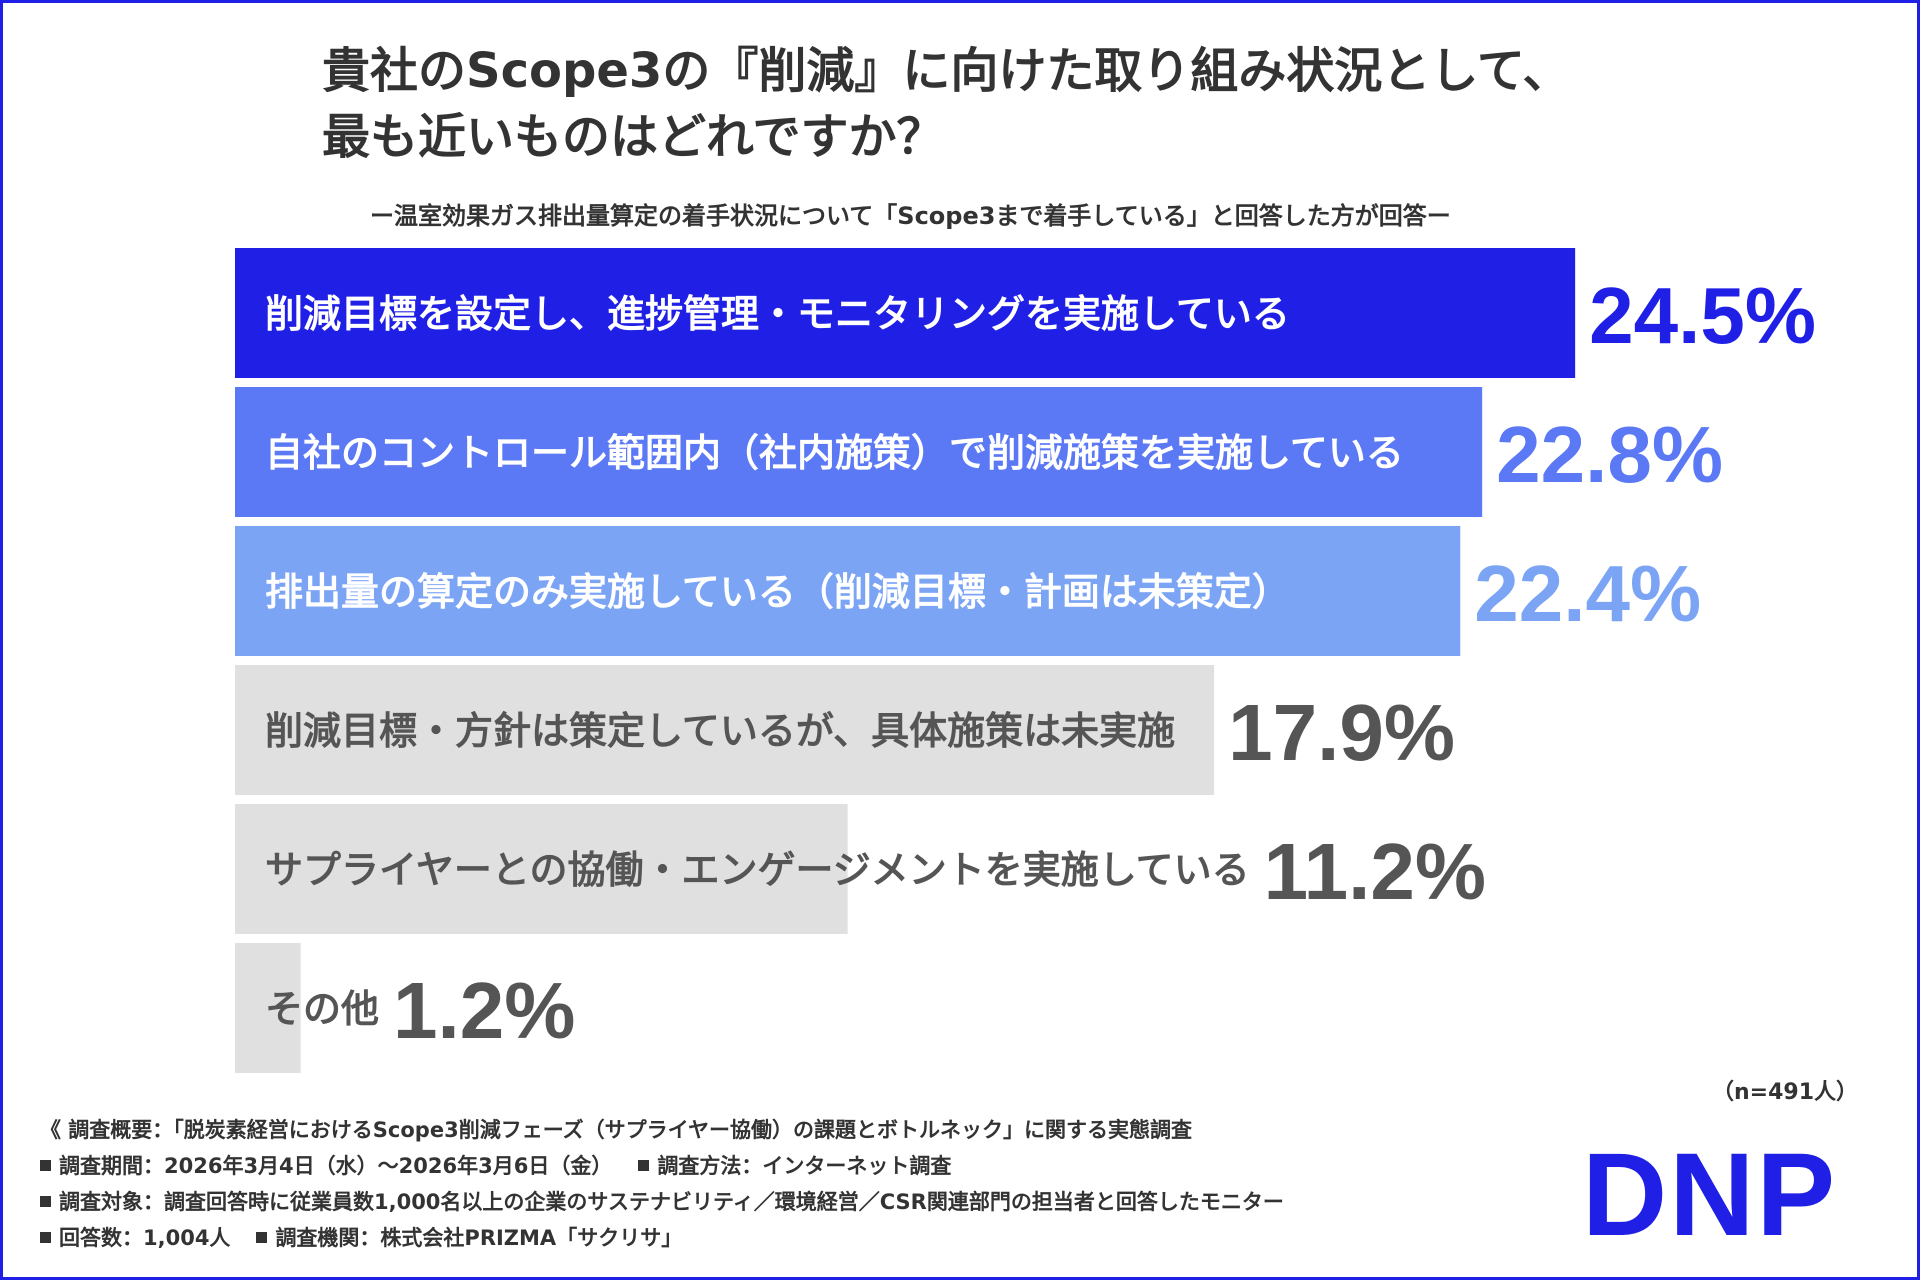 This screenshot has width=1920, height=1280. Describe the element at coordinates (834, 453) in the screenshot. I see `bar-label-2: 自社のコントロール範囲内（社内施策）で削減施策を実施している` at that location.